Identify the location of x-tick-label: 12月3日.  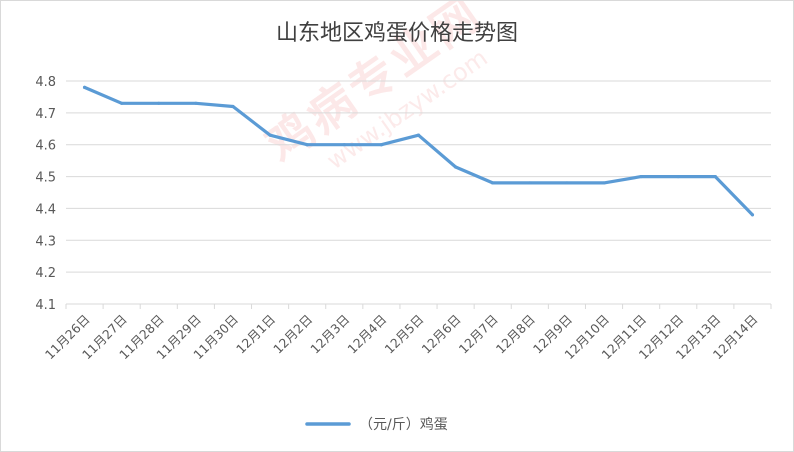
(329, 334).